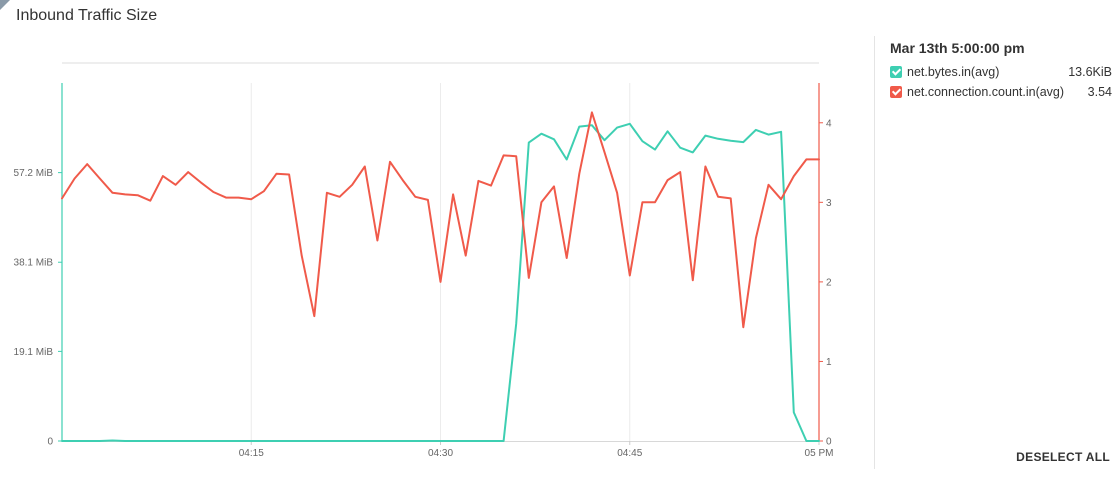 The image size is (1120, 493). I want to click on legend-item-bytes-in: net.bytes.in(avg) 13.6KiB, so click(1001, 72).